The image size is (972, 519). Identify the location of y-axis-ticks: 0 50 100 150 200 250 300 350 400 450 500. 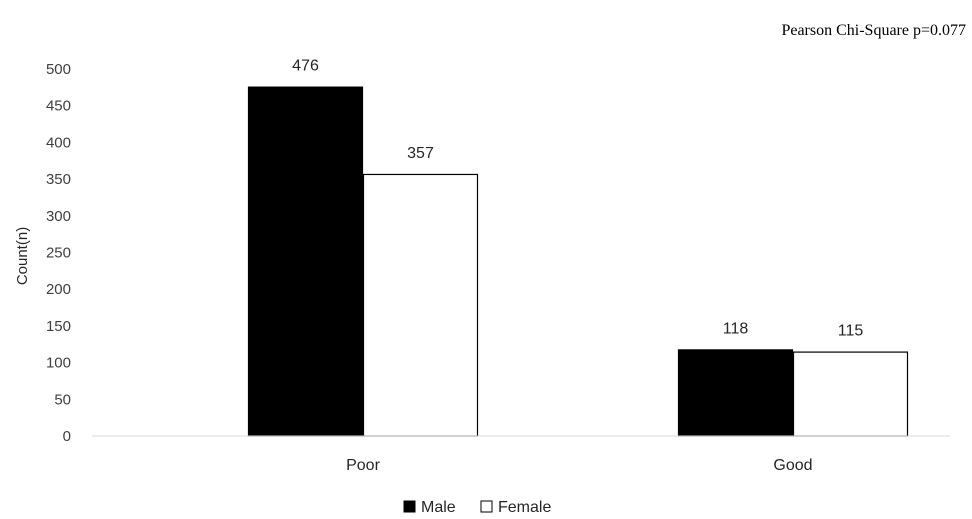
(58, 253).